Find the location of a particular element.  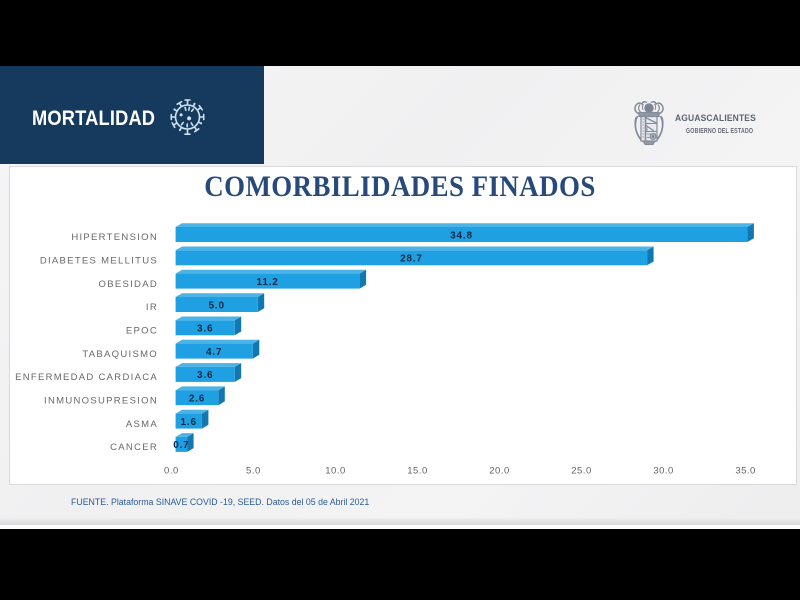

svg-text: 20.0 is located at coordinates (499, 471).